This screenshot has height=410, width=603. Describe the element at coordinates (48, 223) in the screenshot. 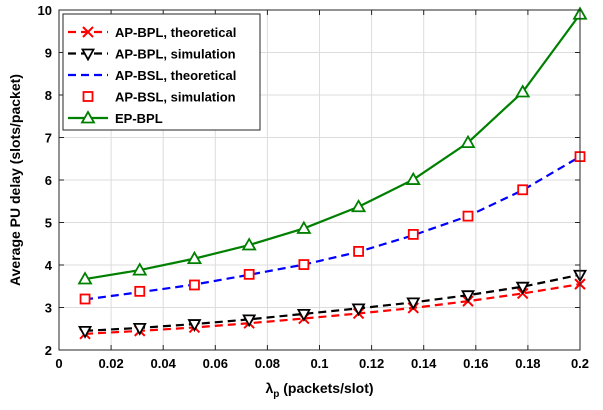

I see `y-tick-label: 5` at that location.